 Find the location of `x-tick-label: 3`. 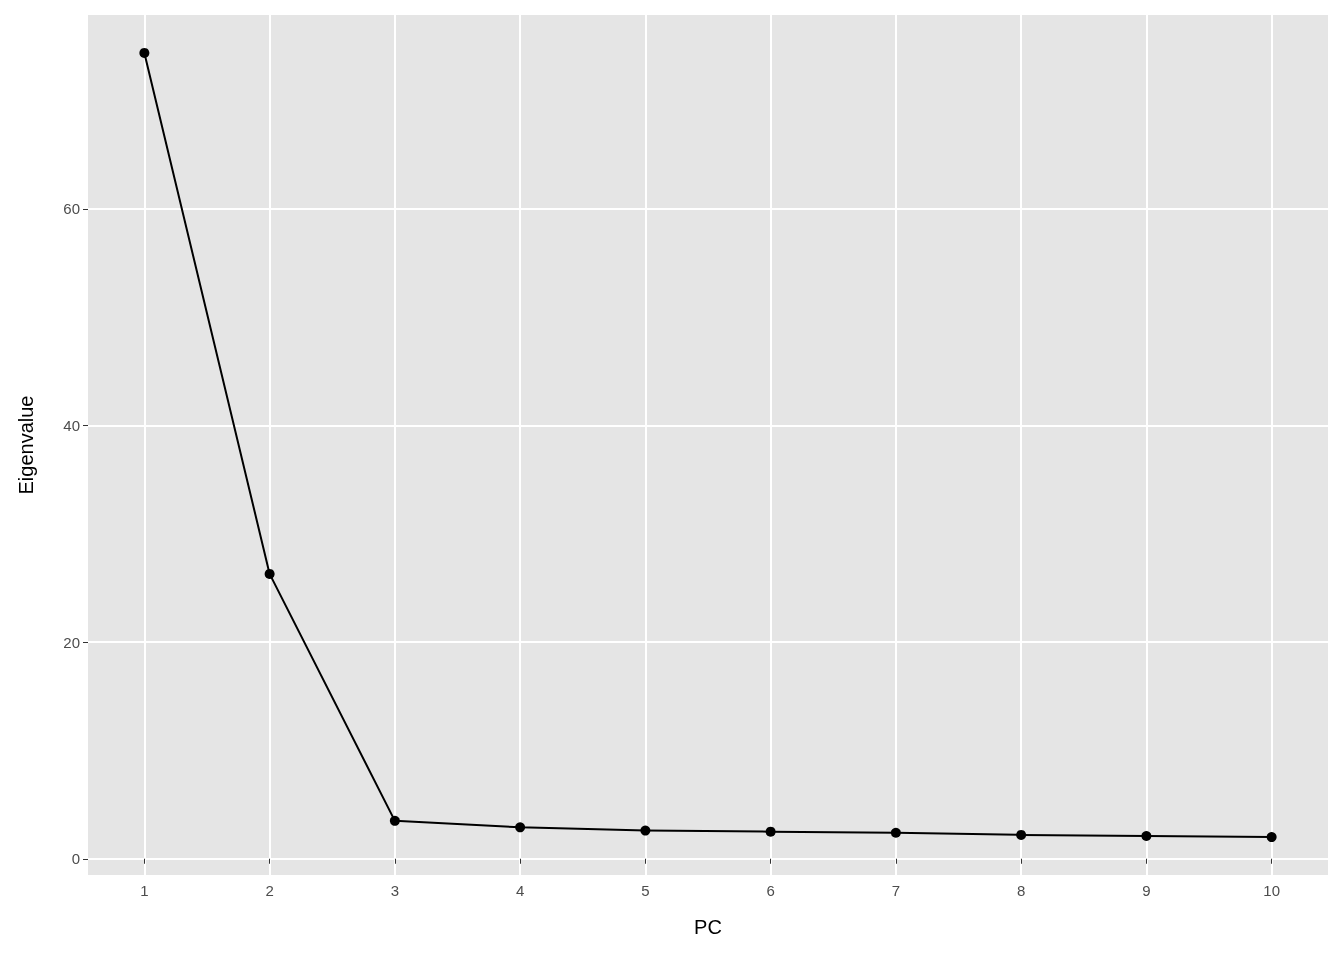

x-tick-label: 3 is located at coordinates (395, 890).